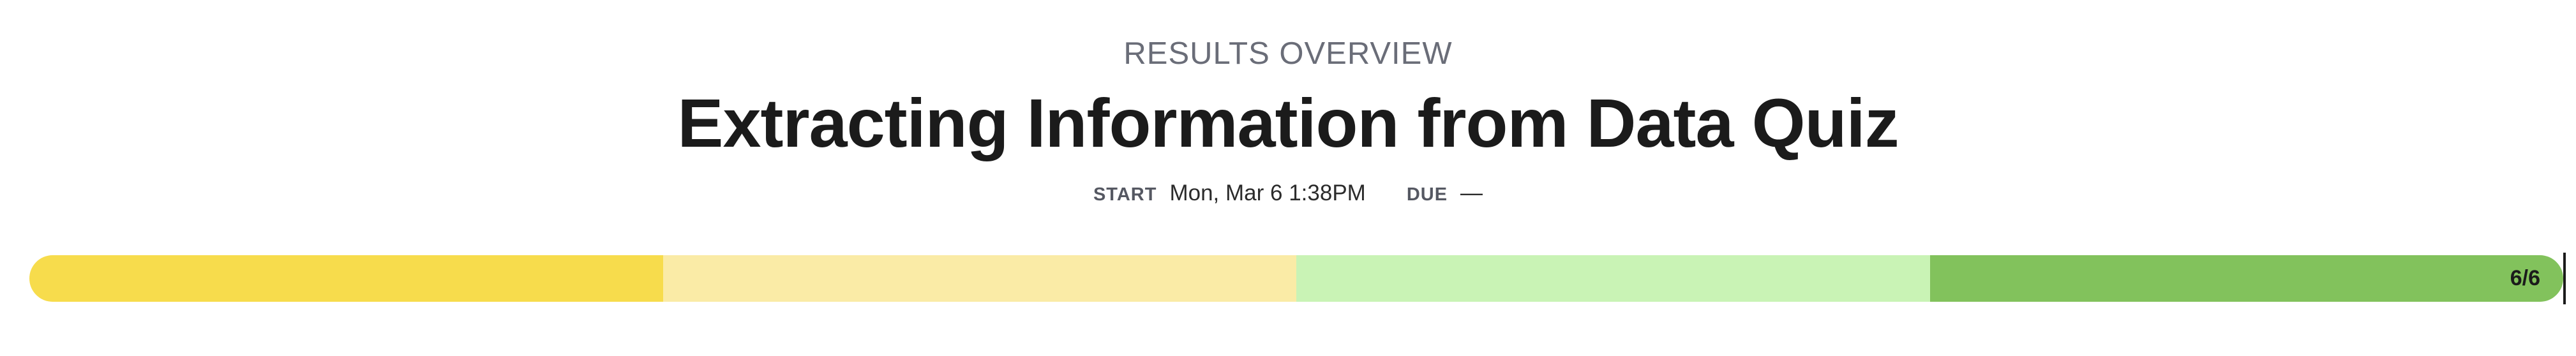 The height and width of the screenshot is (356, 2576). I want to click on quiz-schedule: START Mon, Mar 6 1:38PM DUE —, so click(1288, 193).